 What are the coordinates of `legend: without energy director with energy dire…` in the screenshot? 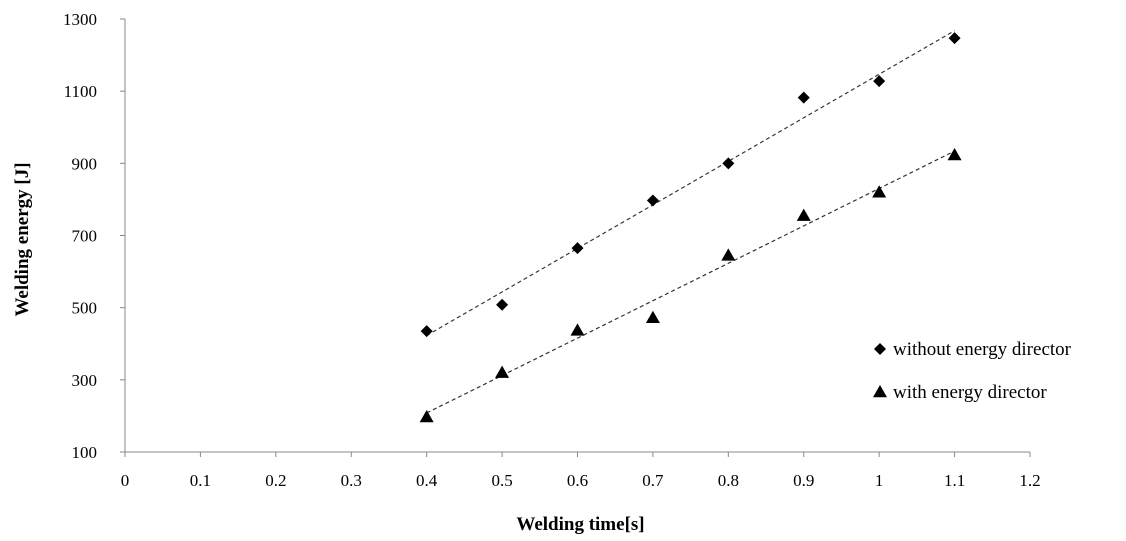 It's located at (972, 371).